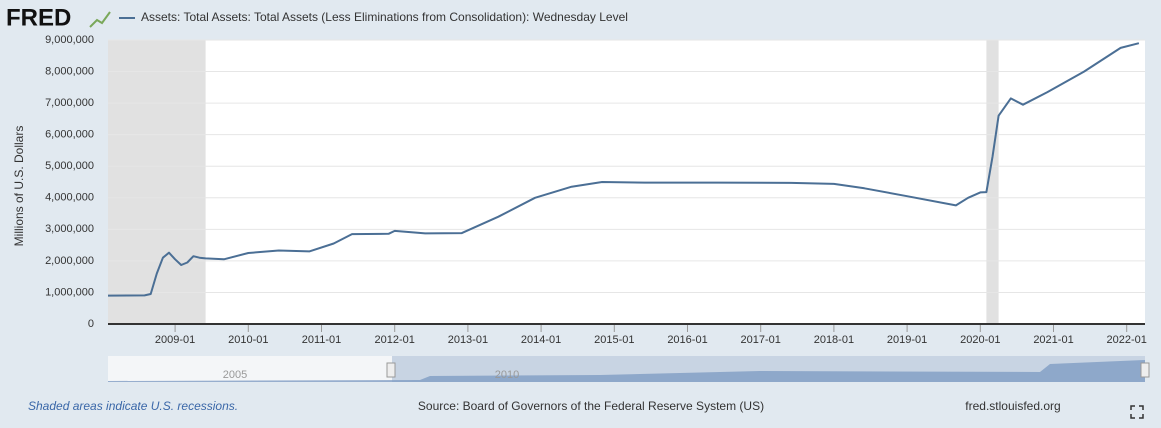  I want to click on y-tick-label: 0, so click(91, 324).